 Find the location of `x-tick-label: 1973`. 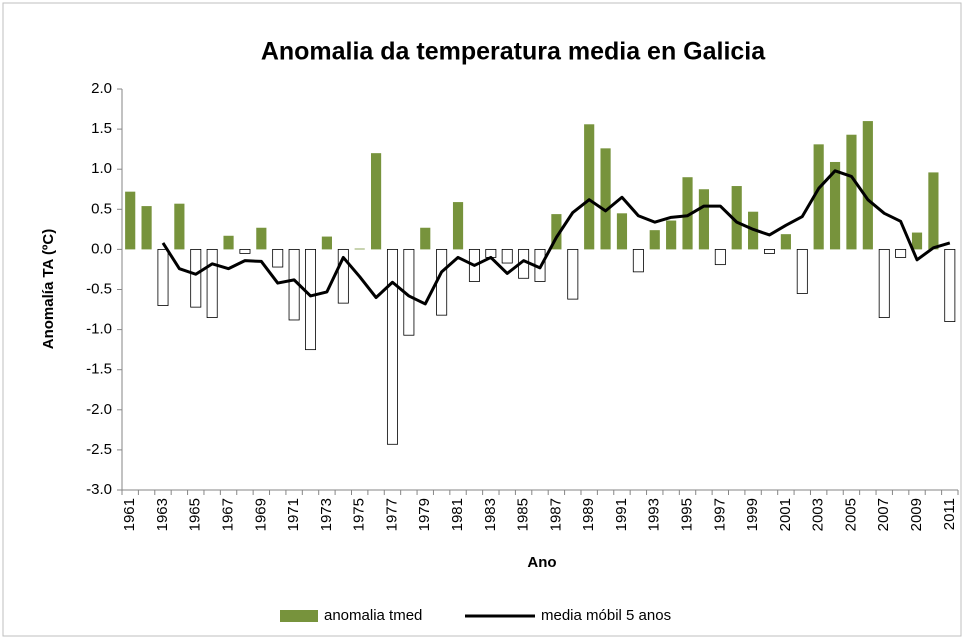

x-tick-label: 1973 is located at coordinates (326, 514).